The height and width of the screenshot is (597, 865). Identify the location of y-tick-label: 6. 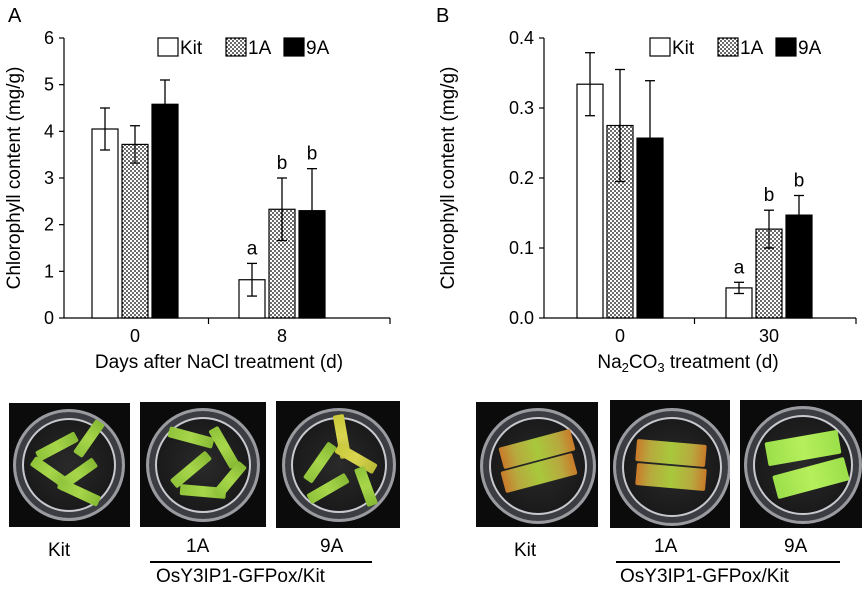
(49, 38).